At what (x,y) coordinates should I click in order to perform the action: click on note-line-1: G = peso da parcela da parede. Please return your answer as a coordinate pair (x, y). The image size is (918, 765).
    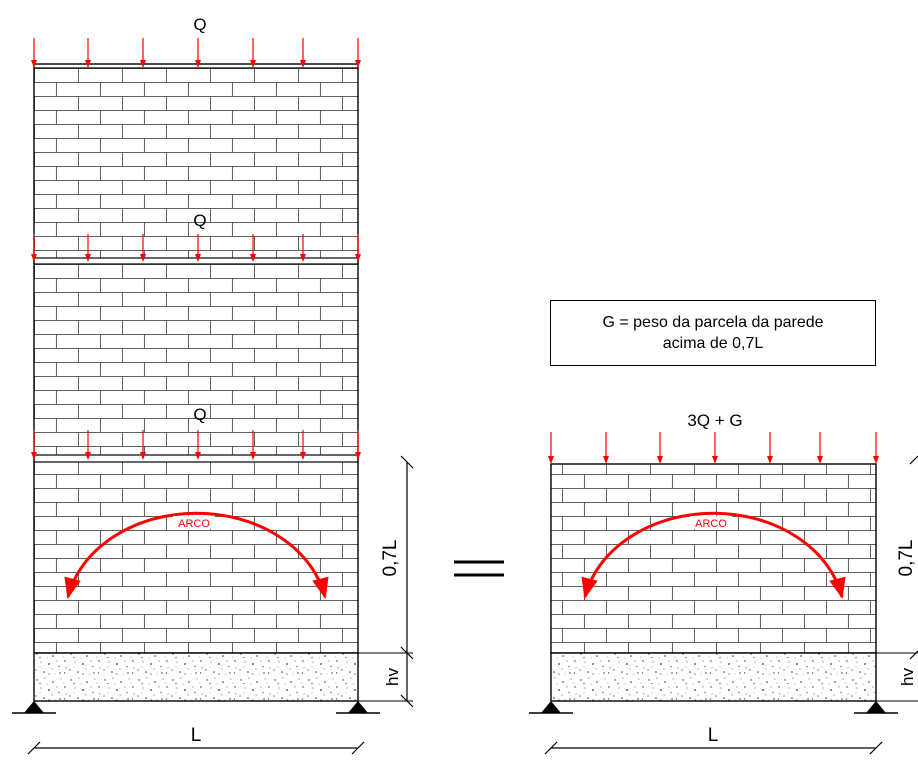
    Looking at the image, I should click on (713, 322).